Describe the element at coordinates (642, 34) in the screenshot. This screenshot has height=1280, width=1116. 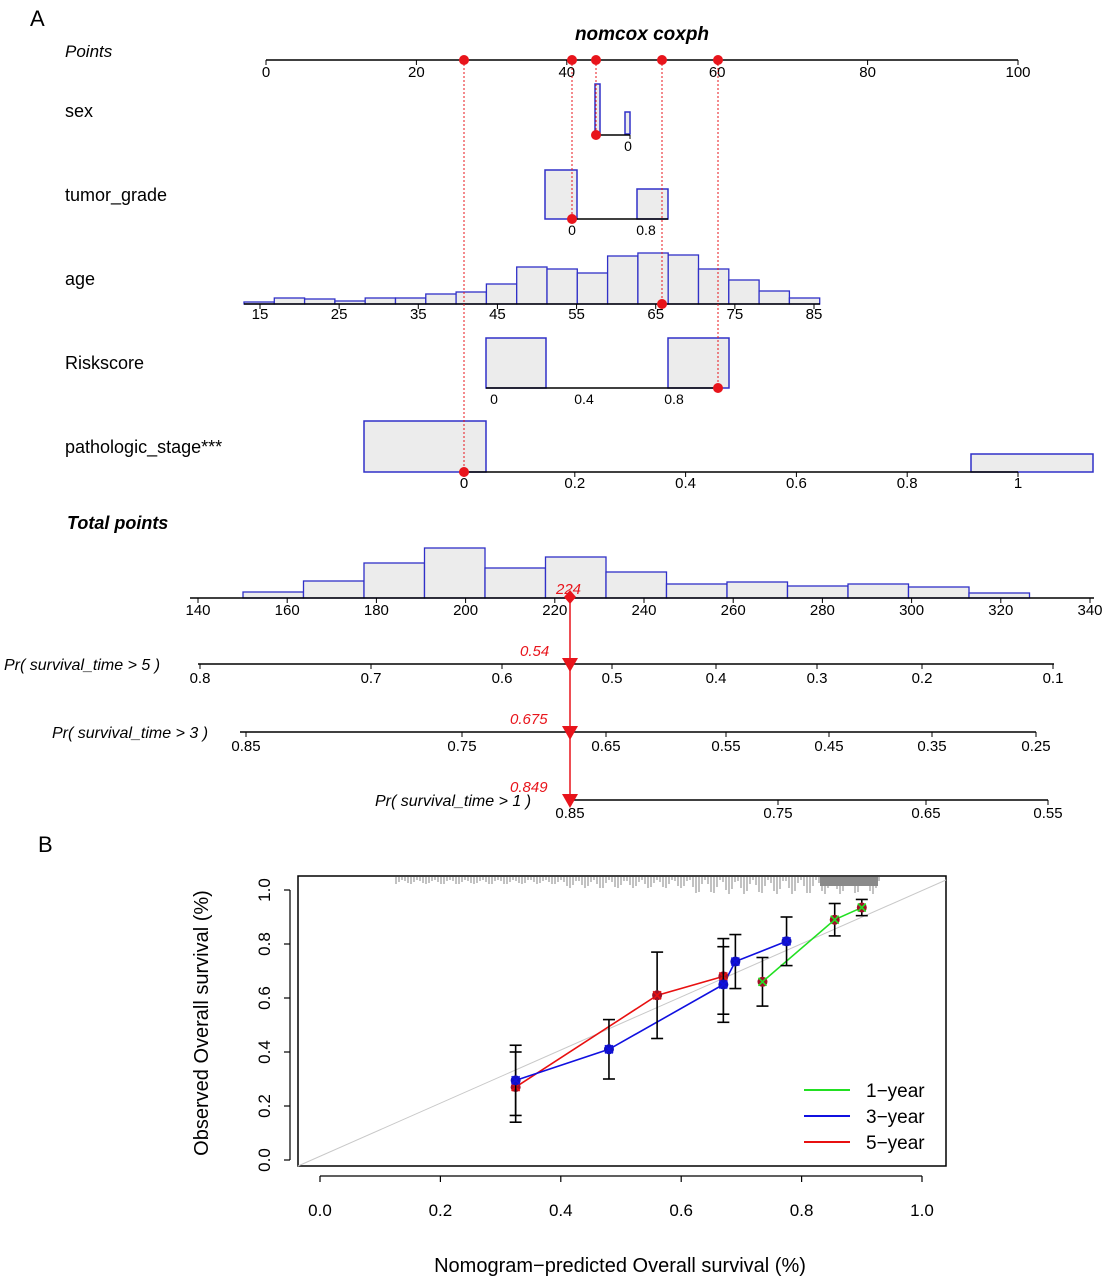
I see `nomogram-title: nomcox coxph` at that location.